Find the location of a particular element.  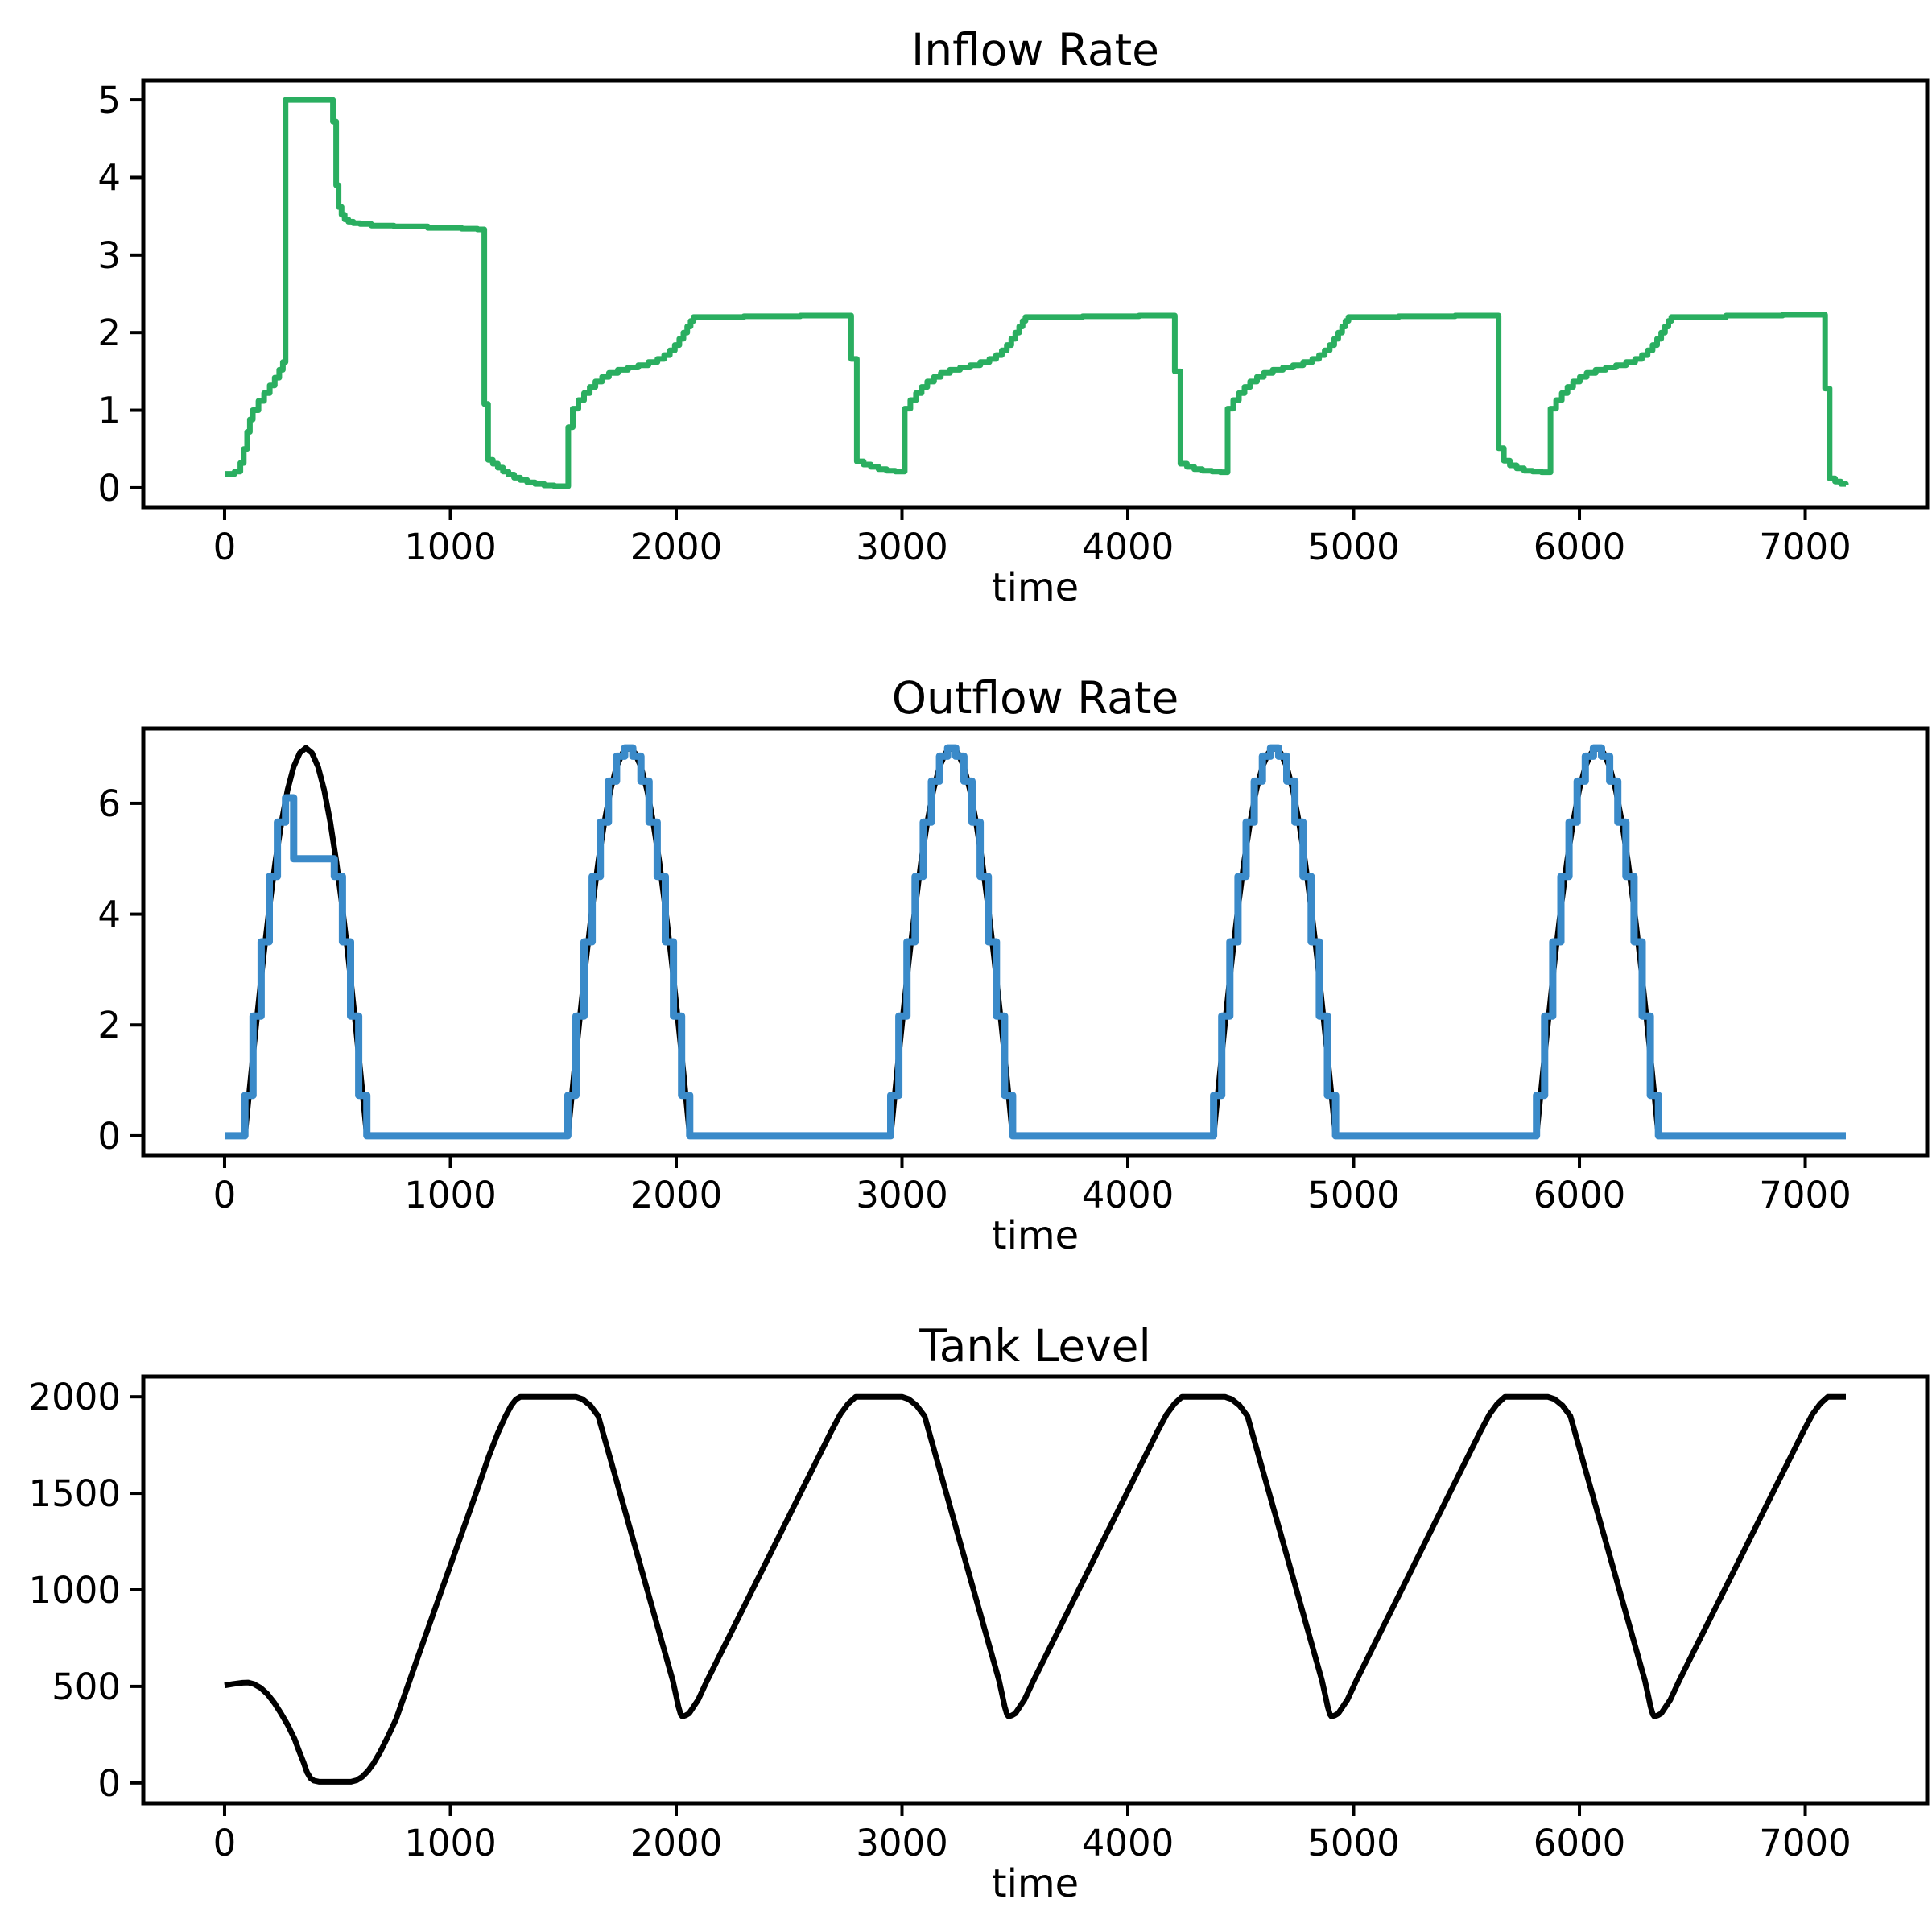

subplot-inflow-title: Inflow Rate is located at coordinates (1035, 50).